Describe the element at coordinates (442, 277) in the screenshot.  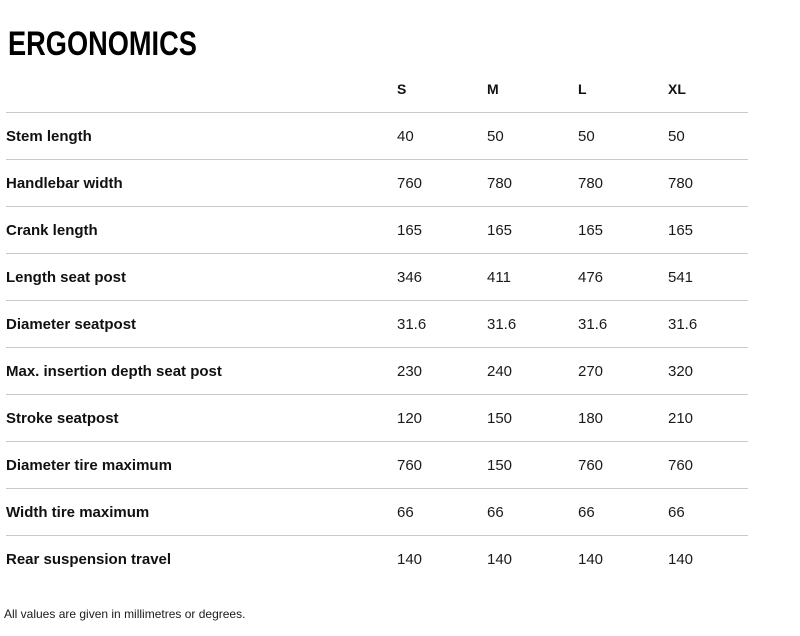
I see `row-value: 346` at that location.